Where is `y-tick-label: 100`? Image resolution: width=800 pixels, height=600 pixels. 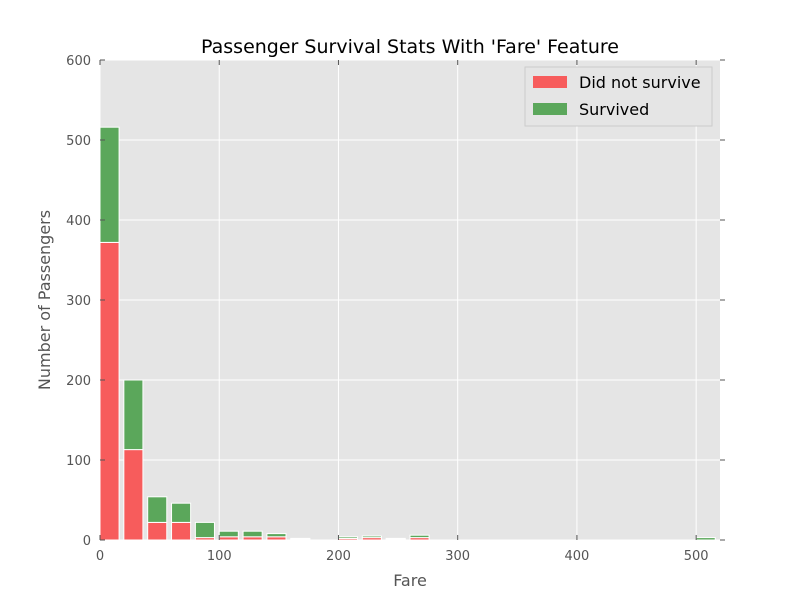
y-tick-label: 100 is located at coordinates (78, 461).